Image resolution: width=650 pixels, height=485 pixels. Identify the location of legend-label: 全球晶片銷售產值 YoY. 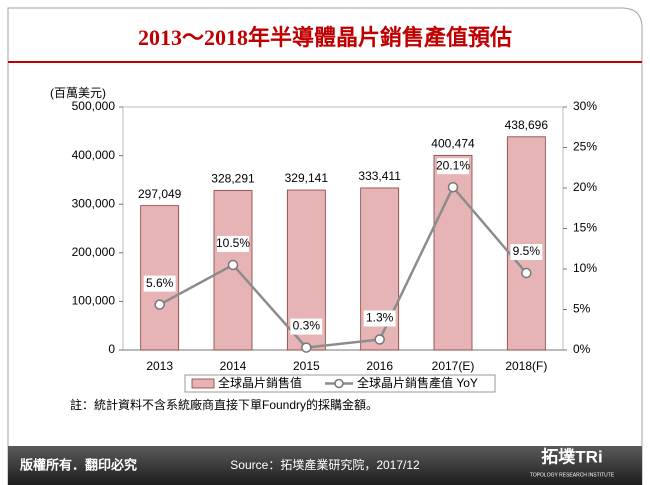
(417, 382).